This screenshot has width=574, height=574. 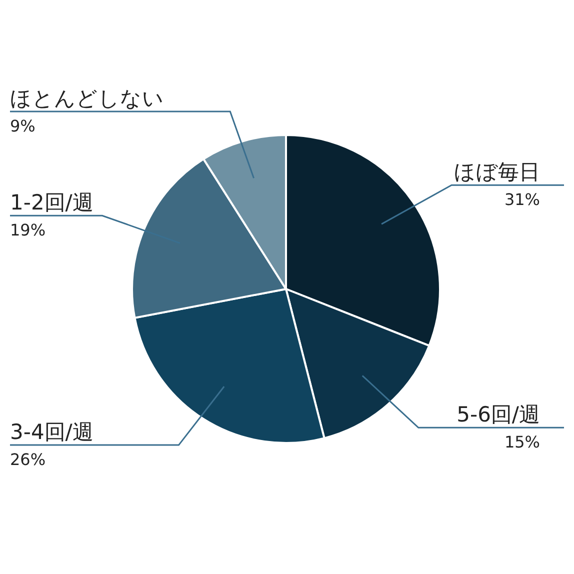 I want to click on data-label: 31%, so click(x=522, y=200).